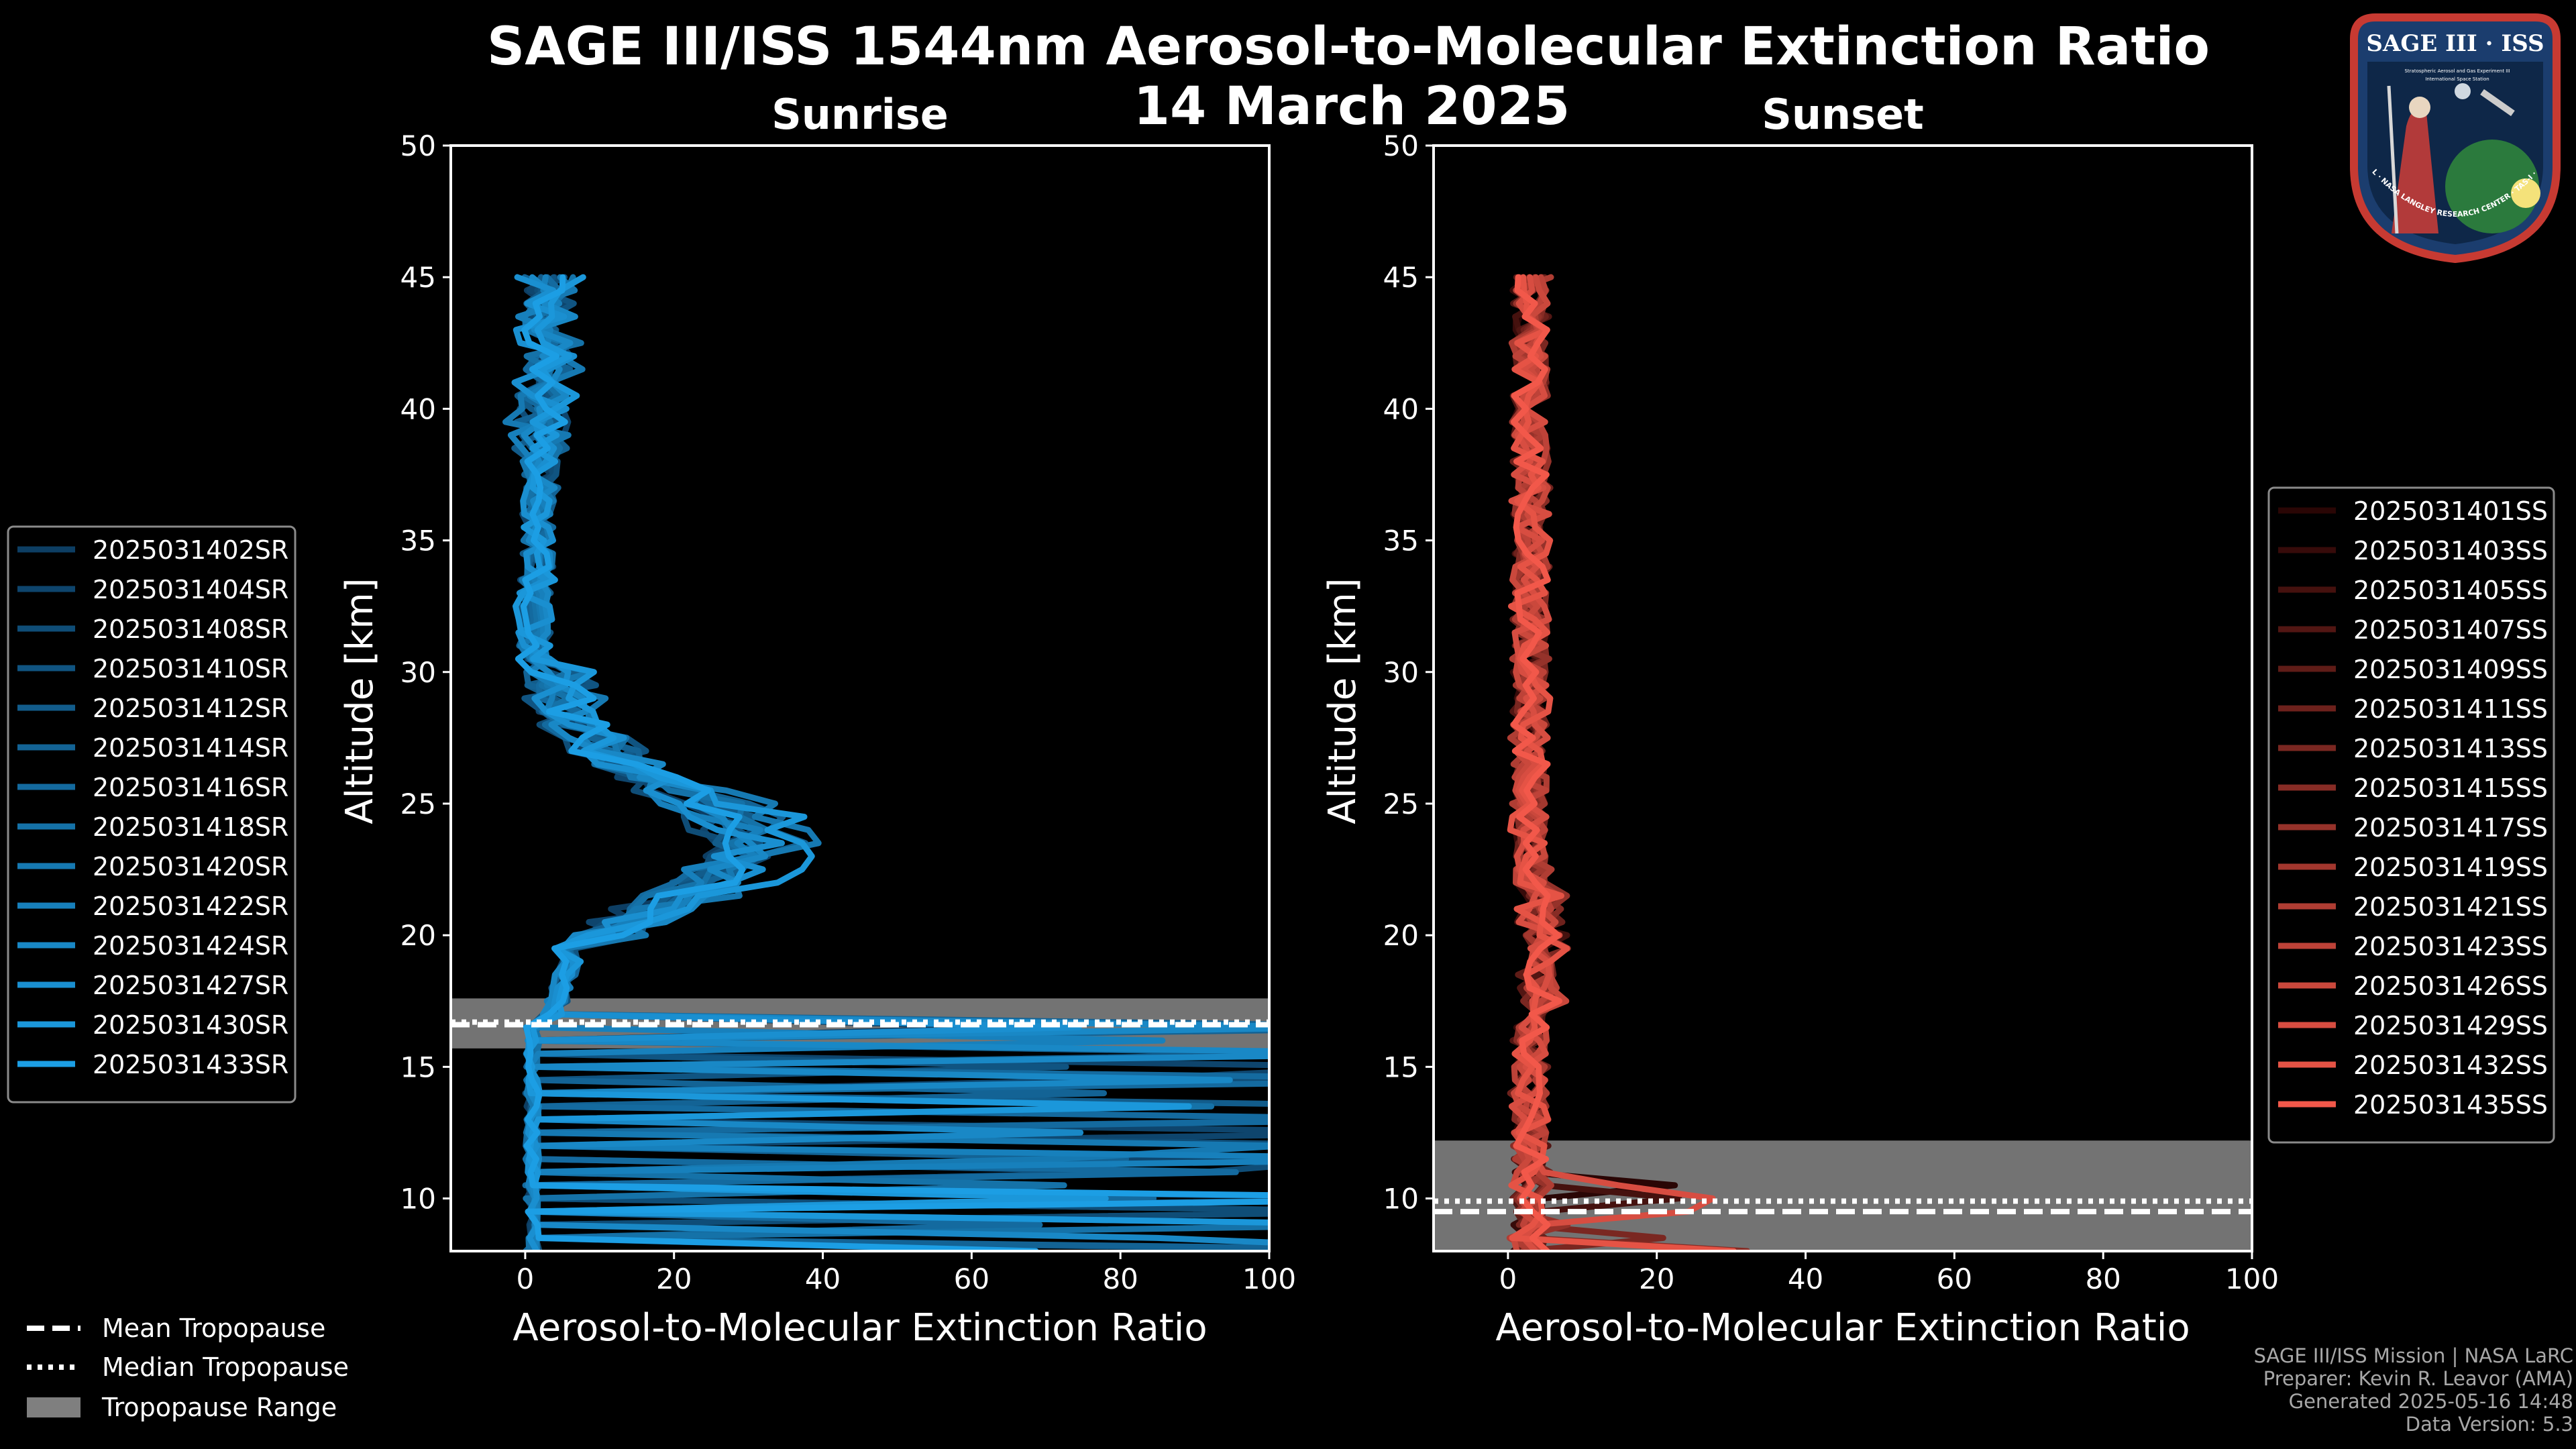  I want to click on legend-label-2025031411SS: 2025031411SS, so click(2450, 709).